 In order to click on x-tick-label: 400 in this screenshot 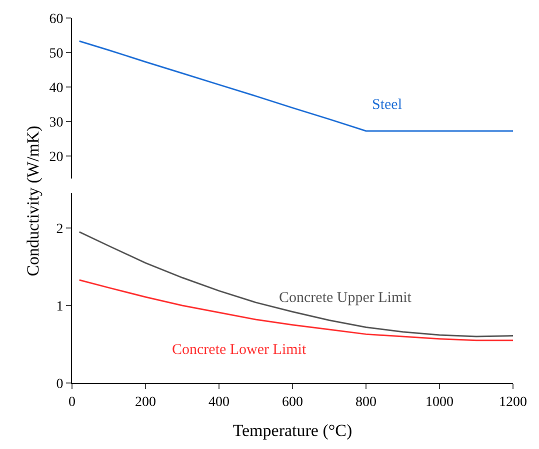, I will do `click(219, 402)`.